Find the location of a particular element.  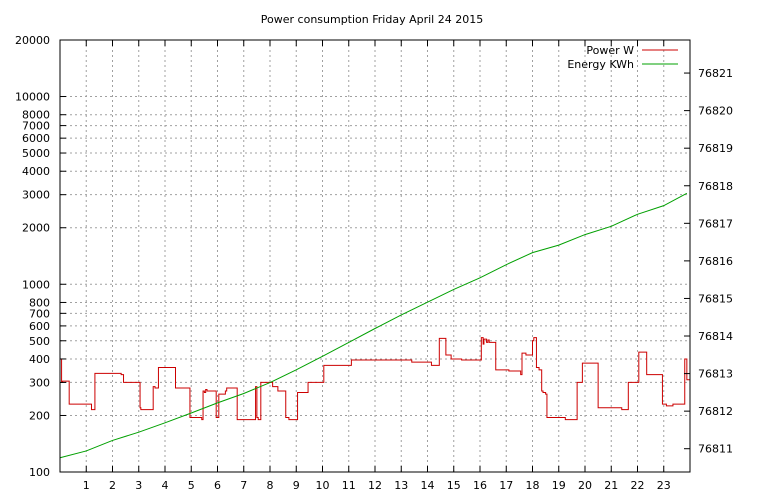

y-left-tick-label: 20000 is located at coordinates (32, 40).